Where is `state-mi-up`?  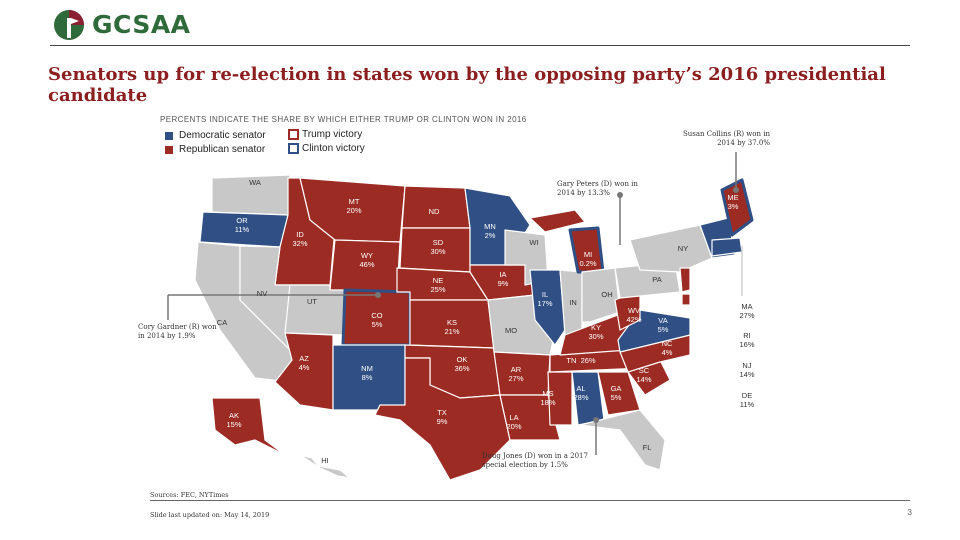 state-mi-up is located at coordinates (557, 221).